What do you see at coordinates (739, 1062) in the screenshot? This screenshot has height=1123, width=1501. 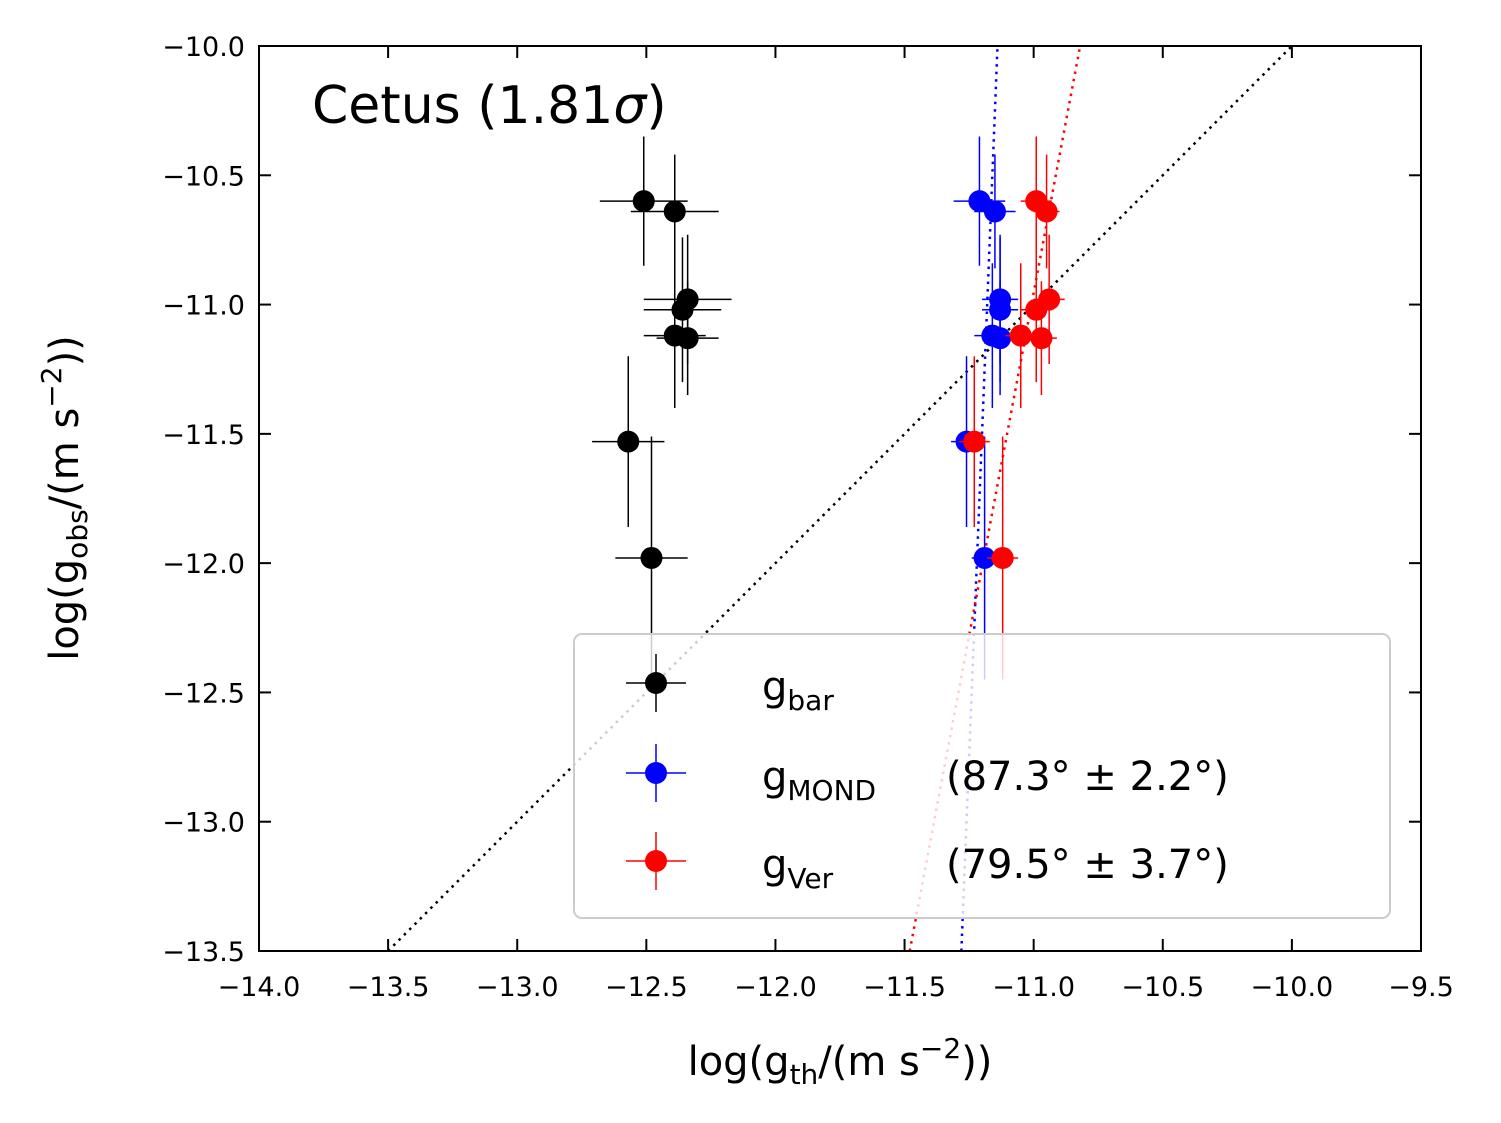 I see `x-axis-title-pre: log(g` at bounding box center [739, 1062].